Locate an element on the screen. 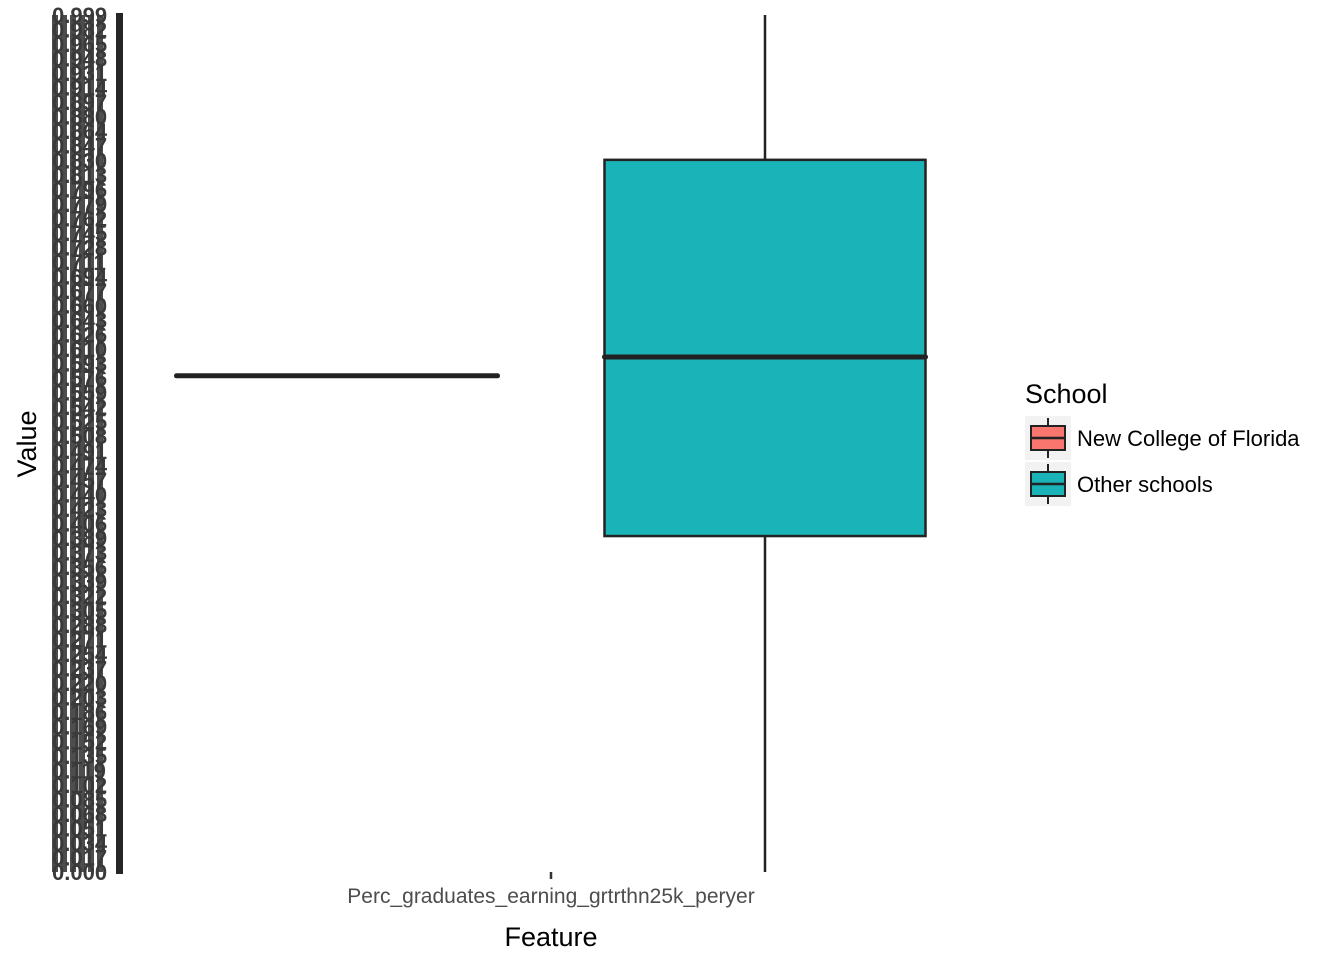 The height and width of the screenshot is (960, 1344). box-new-college-of-florida is located at coordinates (337, 376).